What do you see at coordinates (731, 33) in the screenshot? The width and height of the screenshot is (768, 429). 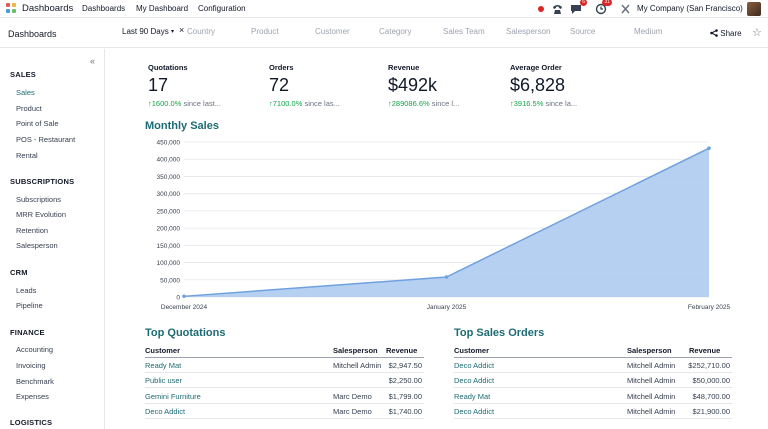 I see `share-label: Share` at bounding box center [731, 33].